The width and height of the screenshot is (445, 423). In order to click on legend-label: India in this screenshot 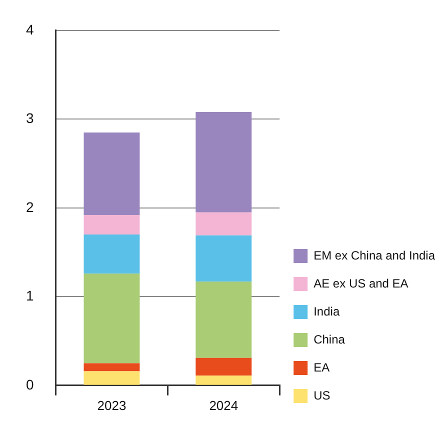, I will do `click(327, 311)`.